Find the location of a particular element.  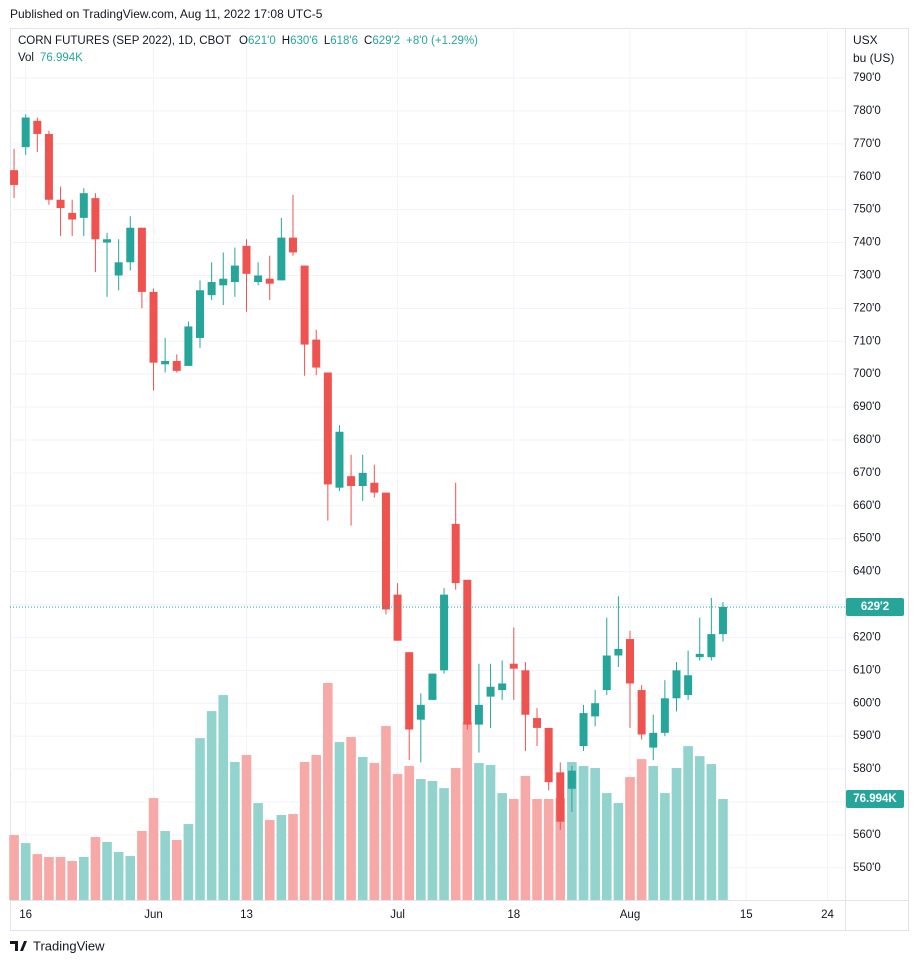

unit: bu (US) is located at coordinates (873, 58).